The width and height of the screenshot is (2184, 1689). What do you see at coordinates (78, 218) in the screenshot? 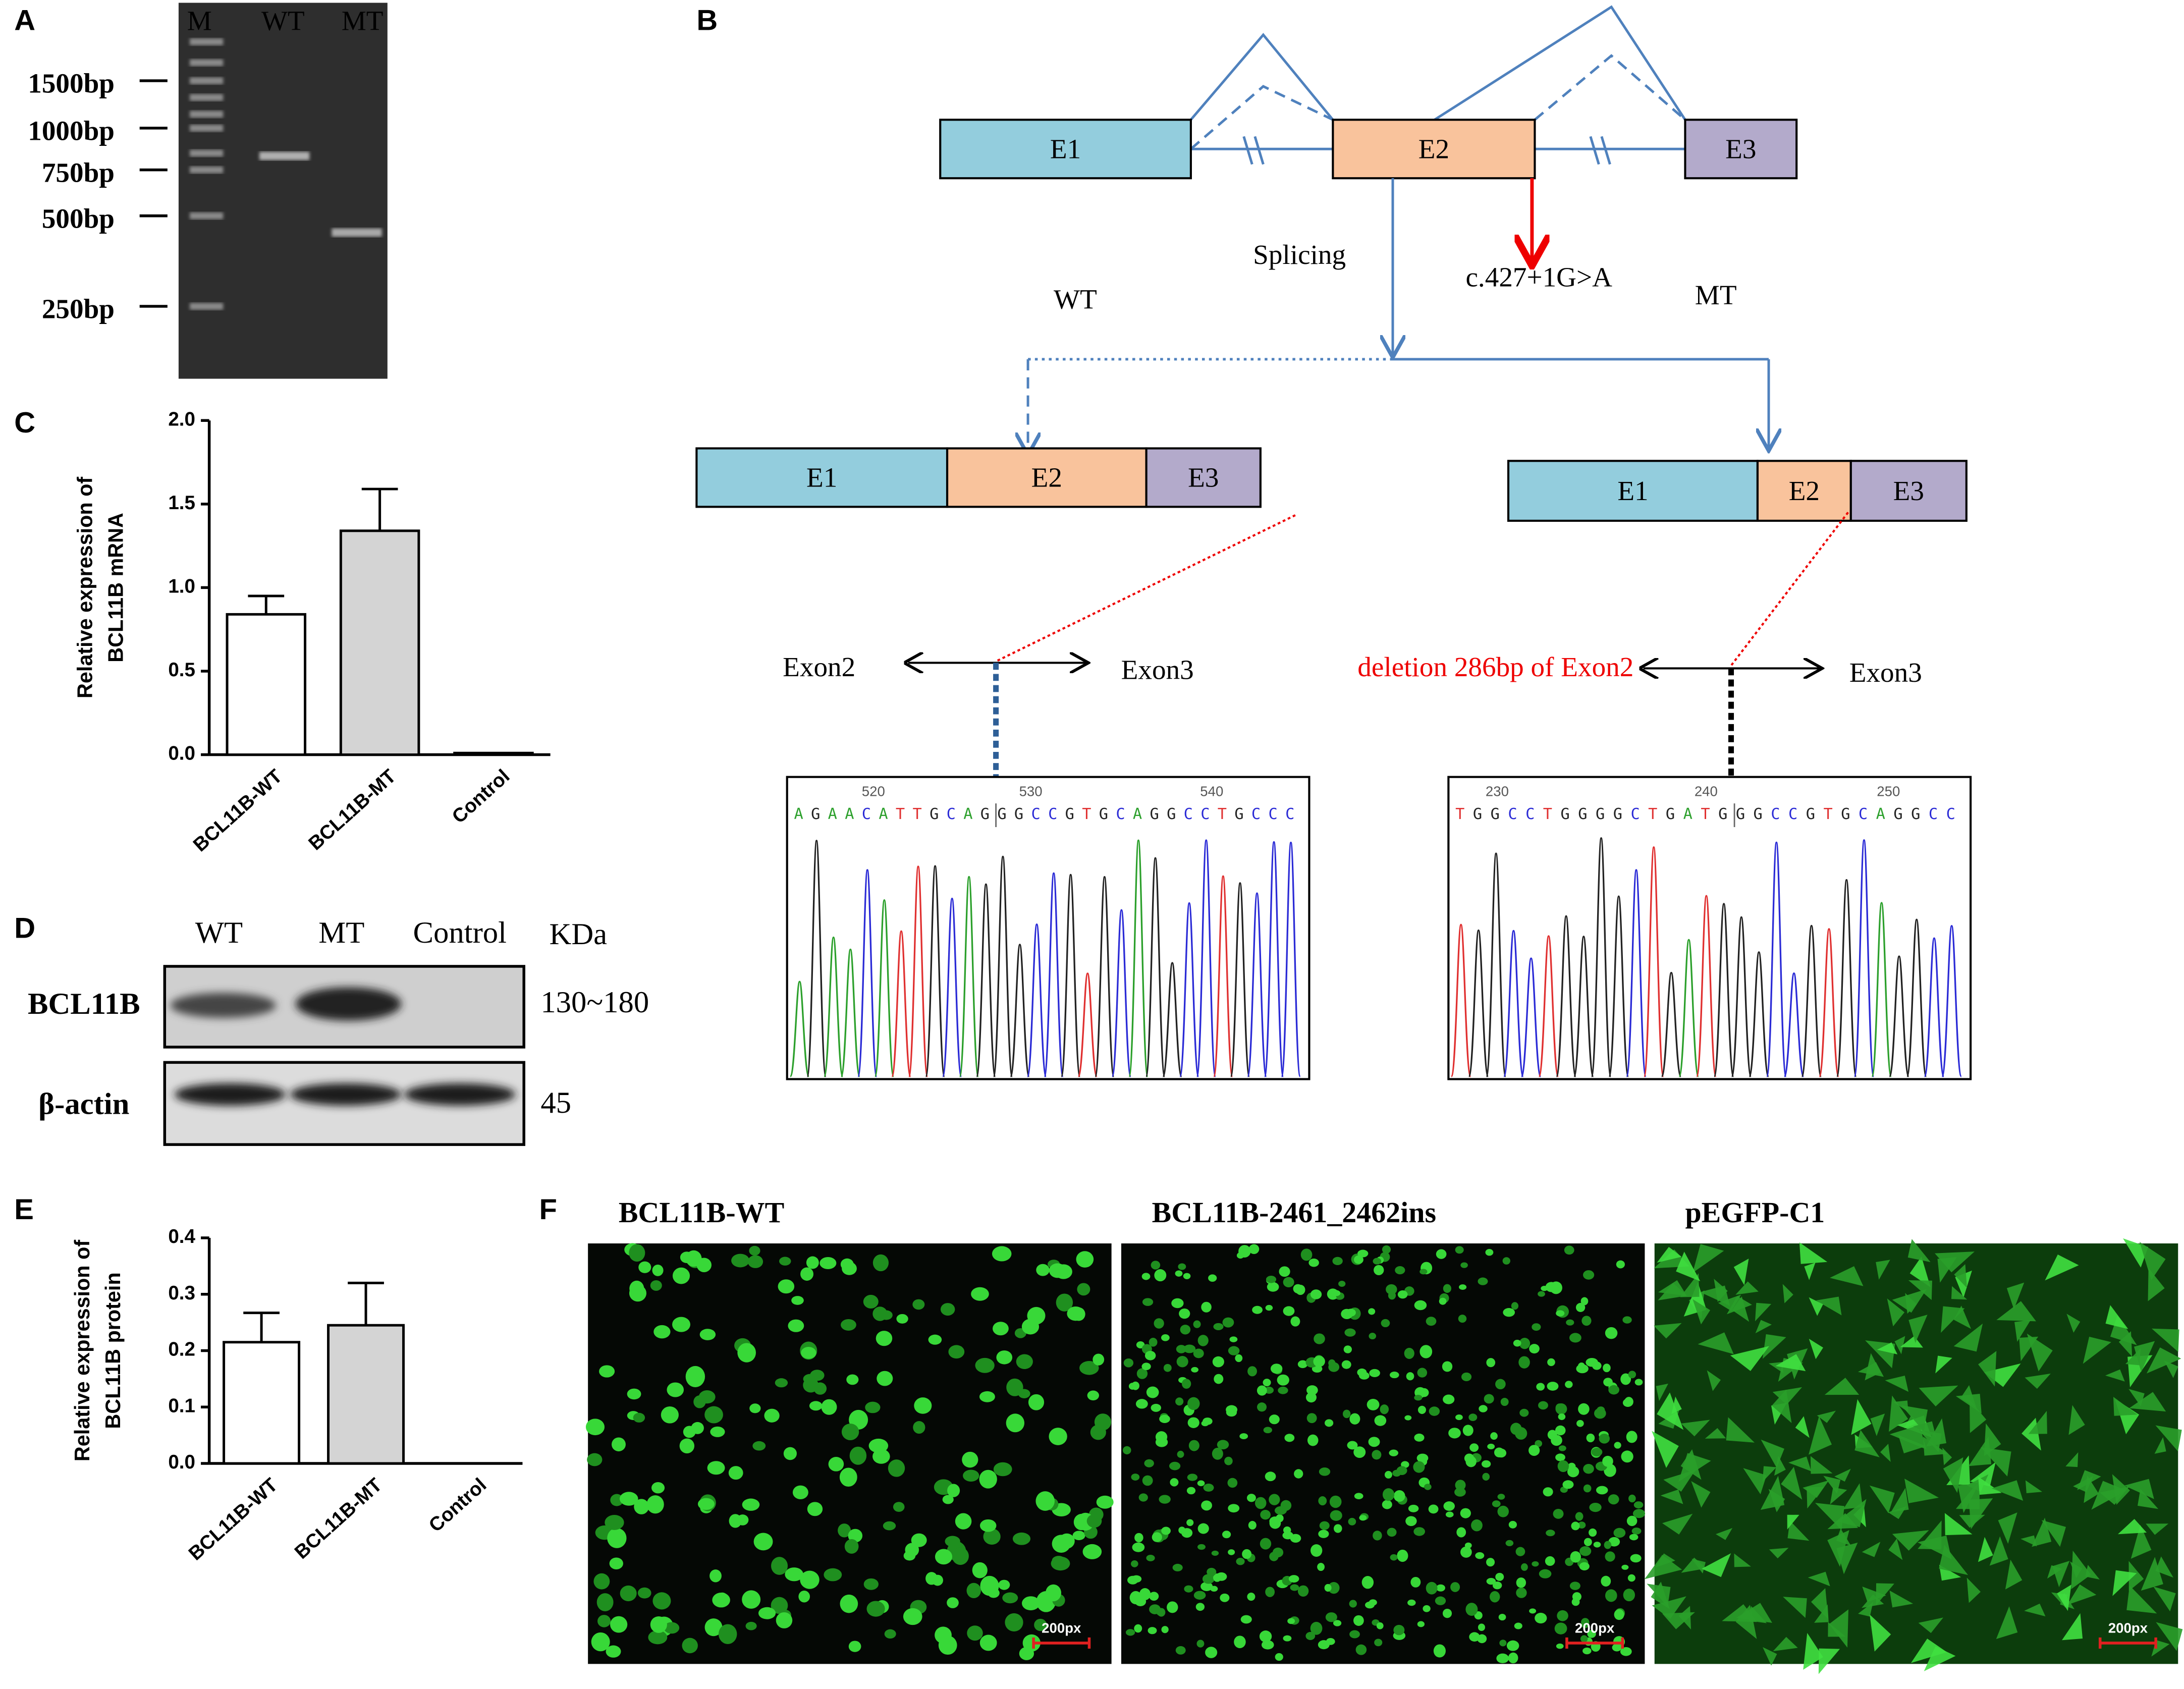
I see `marker-label: 500bp` at bounding box center [78, 218].